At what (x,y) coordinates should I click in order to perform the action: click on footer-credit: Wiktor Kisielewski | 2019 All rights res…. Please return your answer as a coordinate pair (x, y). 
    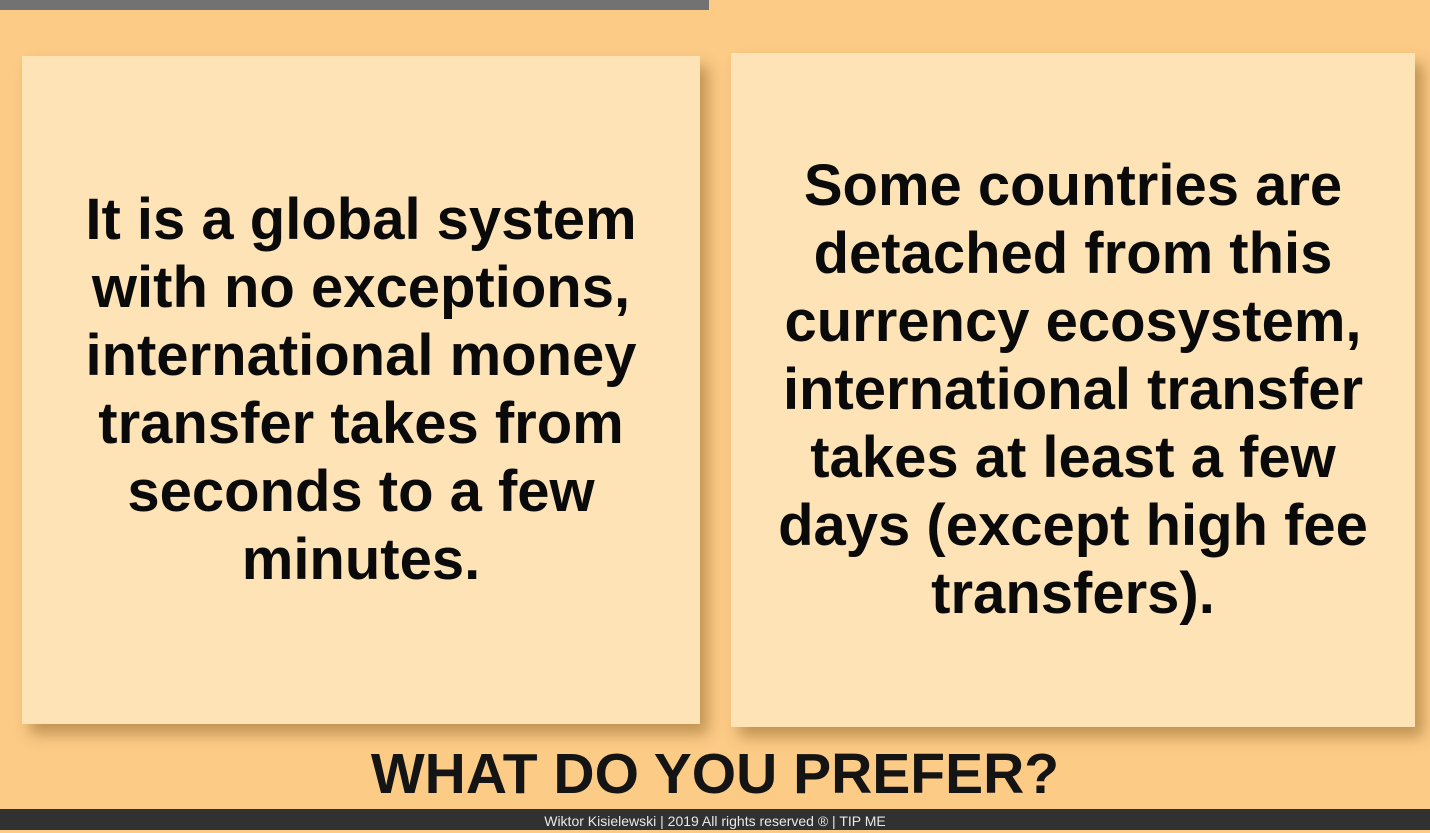
    Looking at the image, I should click on (692, 821).